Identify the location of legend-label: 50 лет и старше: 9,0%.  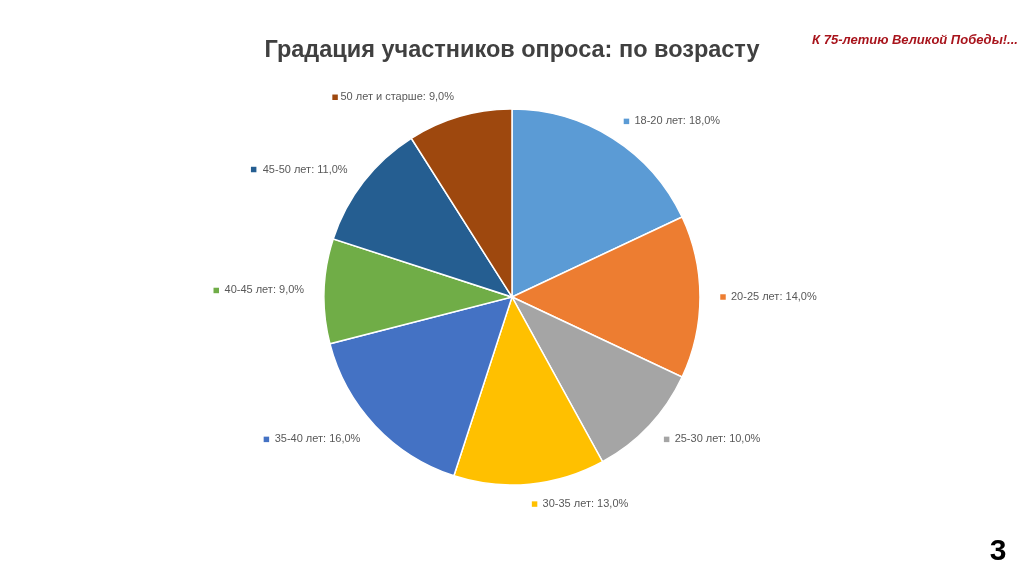
(397, 96).